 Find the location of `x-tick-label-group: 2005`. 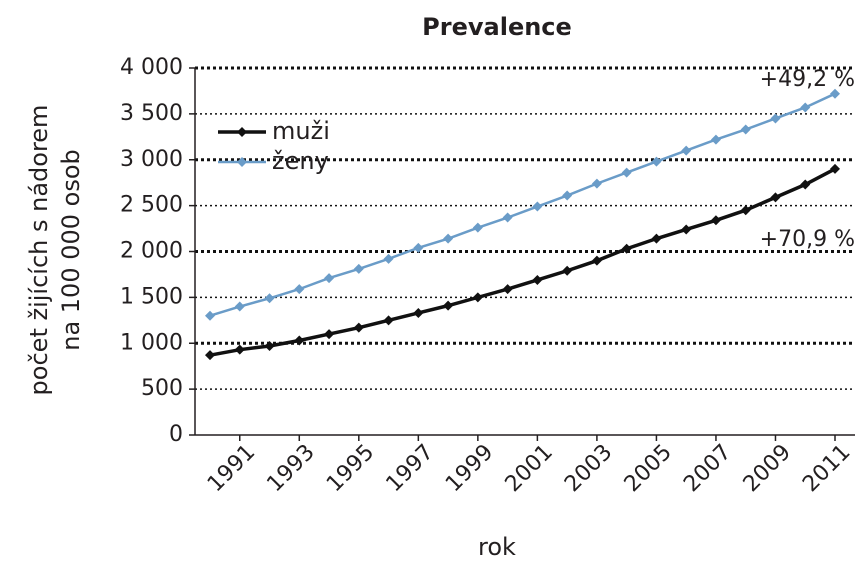

x-tick-label-group: 2005 is located at coordinates (648, 468).